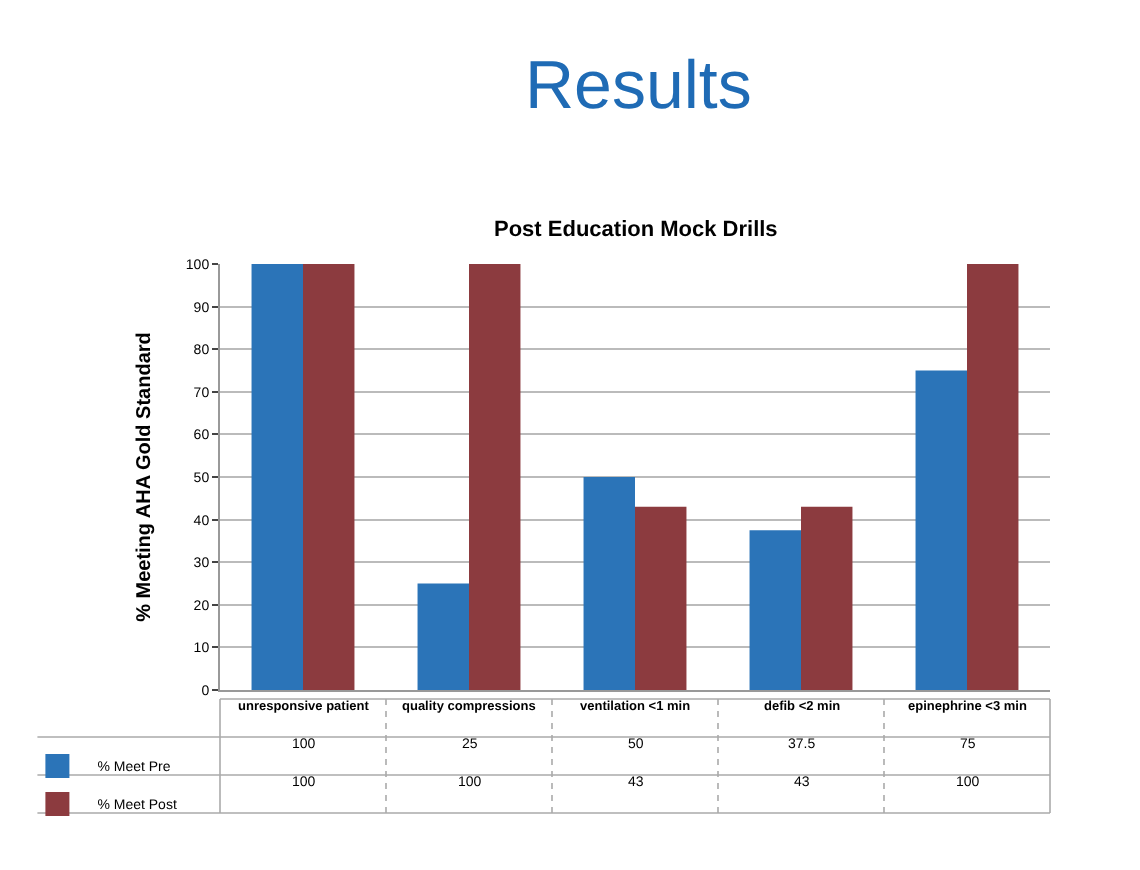  Describe the element at coordinates (144, 477) in the screenshot. I see `y-axis-title: % Meeting AHA Gold Standard` at that location.